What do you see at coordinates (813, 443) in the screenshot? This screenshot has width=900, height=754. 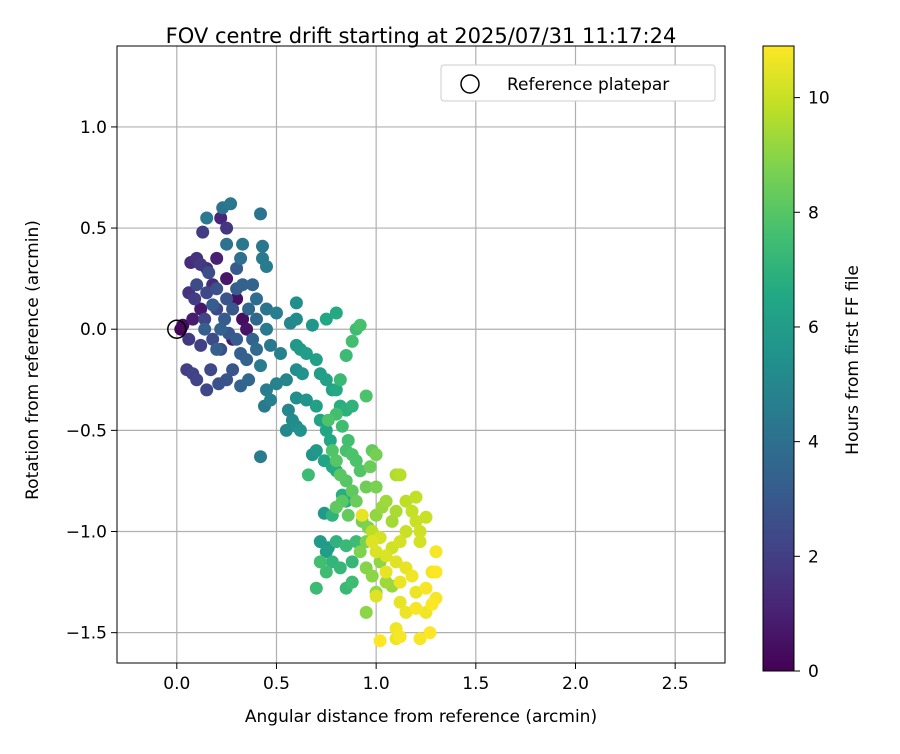 I see `colorbar-tick-label: 4` at bounding box center [813, 443].